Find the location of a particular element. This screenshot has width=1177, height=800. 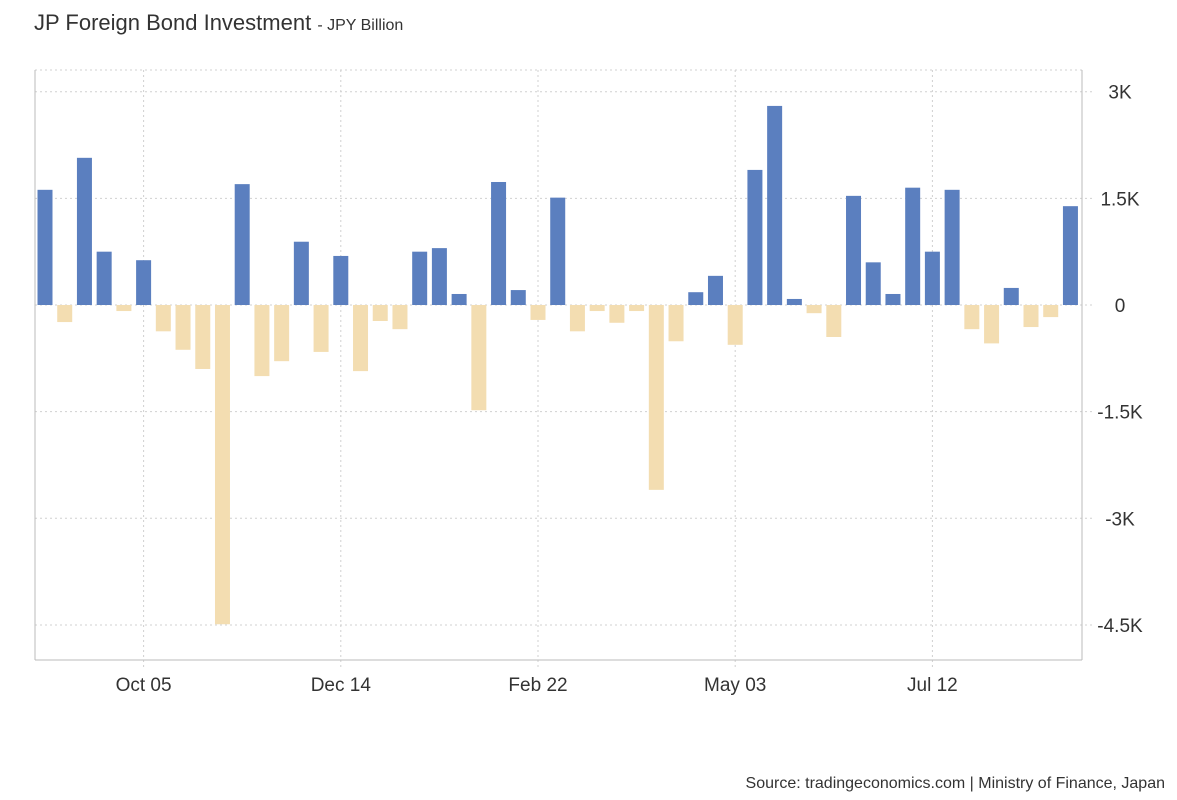

y-tick-label: 0 is located at coordinates (1120, 306).